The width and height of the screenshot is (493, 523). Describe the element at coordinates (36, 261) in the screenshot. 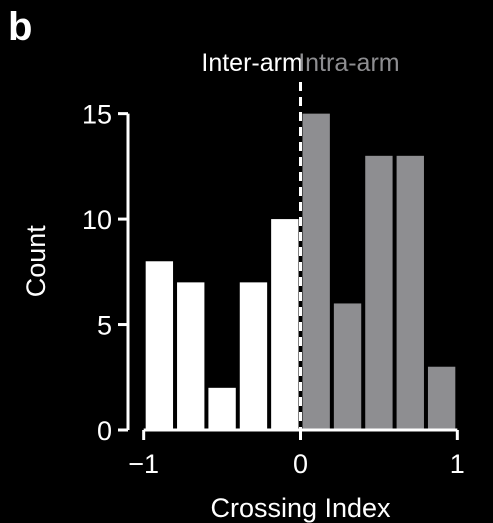

I see `y-axis-label: Count` at that location.